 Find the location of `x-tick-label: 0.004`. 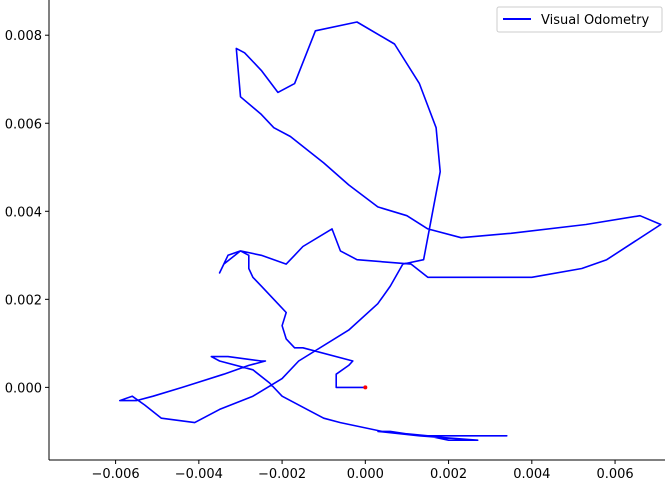

x-tick-label: 0.004 is located at coordinates (531, 474).